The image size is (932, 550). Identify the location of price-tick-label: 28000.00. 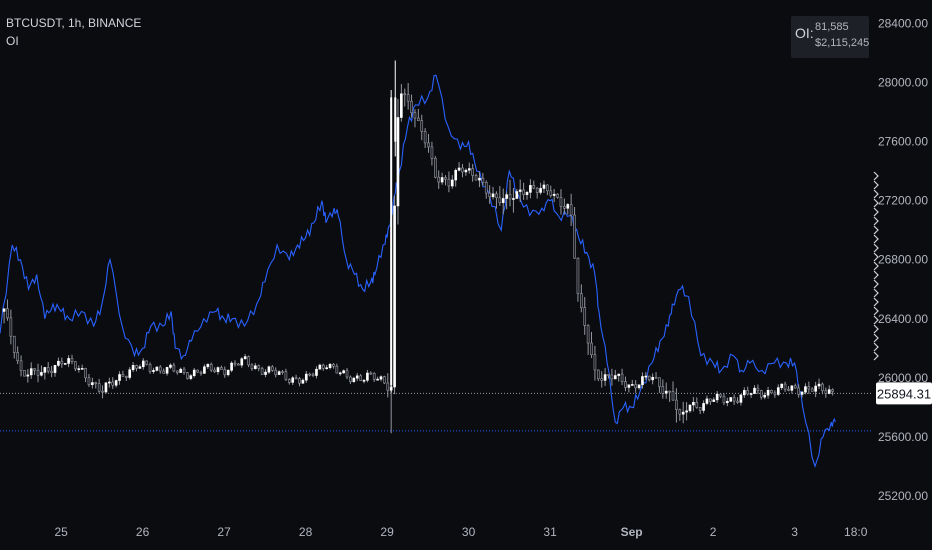
(903, 83).